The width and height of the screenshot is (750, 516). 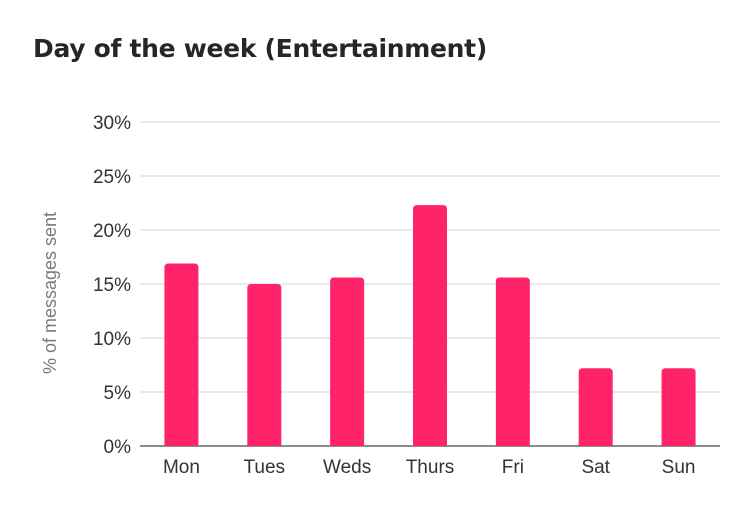 What do you see at coordinates (347, 361) in the screenshot?
I see `bar-weds` at bounding box center [347, 361].